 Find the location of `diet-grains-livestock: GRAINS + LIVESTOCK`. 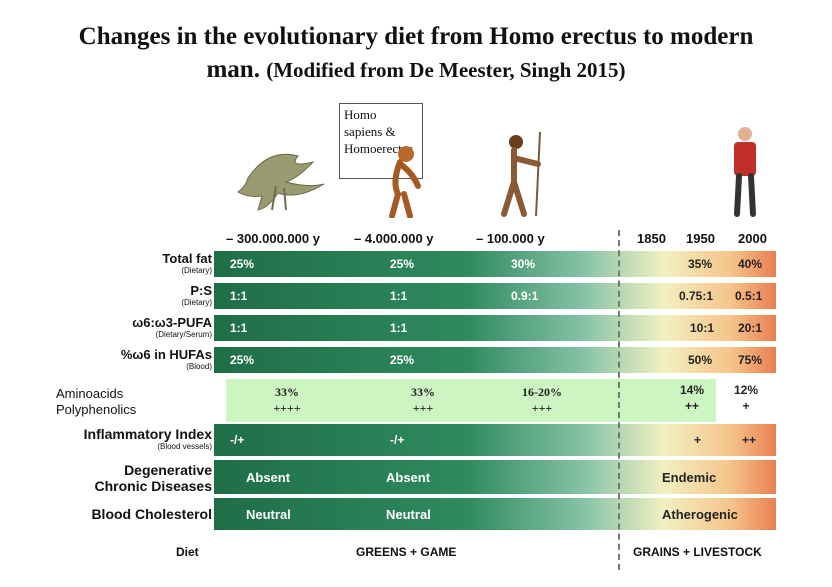

diet-grains-livestock: GRAINS + LIVESTOCK is located at coordinates (697, 552).